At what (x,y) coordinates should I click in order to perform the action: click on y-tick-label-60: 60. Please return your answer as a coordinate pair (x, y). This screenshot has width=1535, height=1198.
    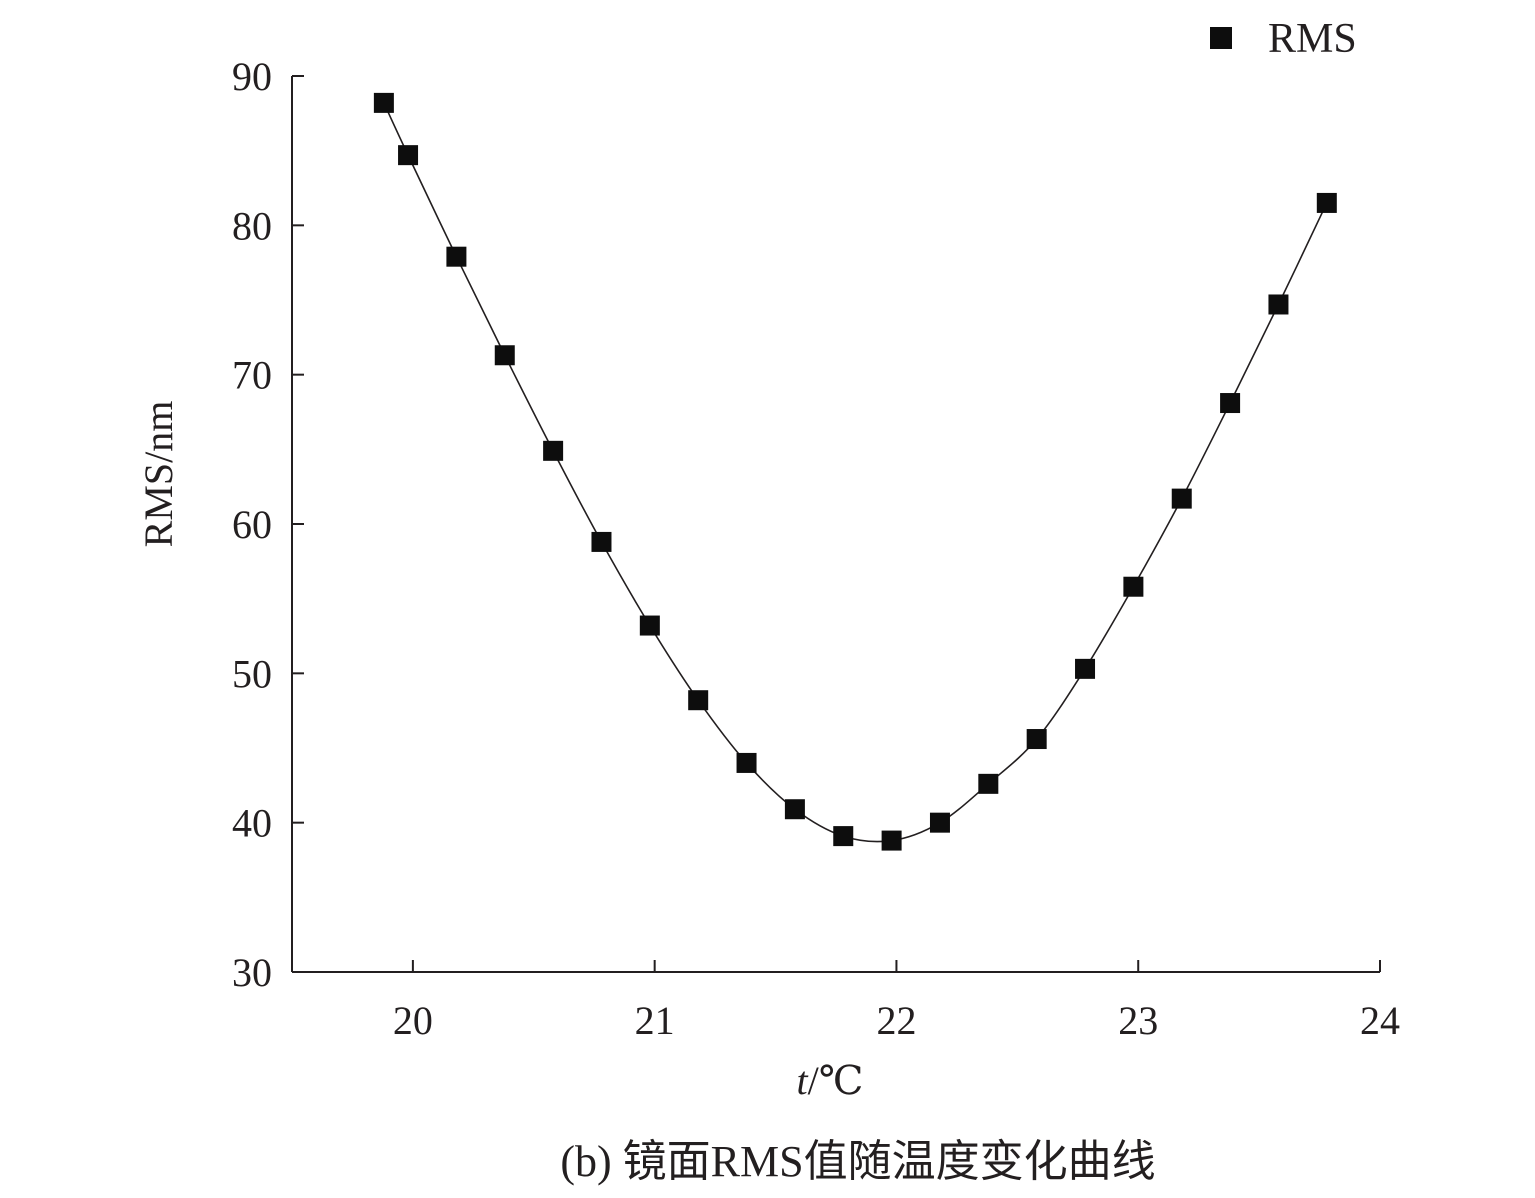
    Looking at the image, I should click on (252, 524).